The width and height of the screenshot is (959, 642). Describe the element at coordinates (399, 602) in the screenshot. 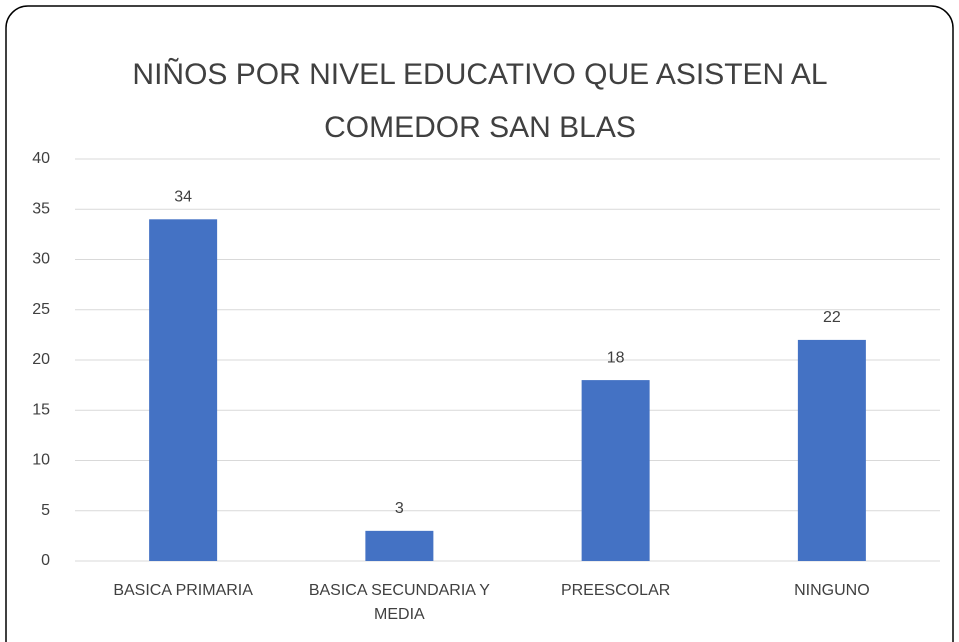

I see `x-tick-label: BASICA SECUNDARIA Y MEDIA` at that location.